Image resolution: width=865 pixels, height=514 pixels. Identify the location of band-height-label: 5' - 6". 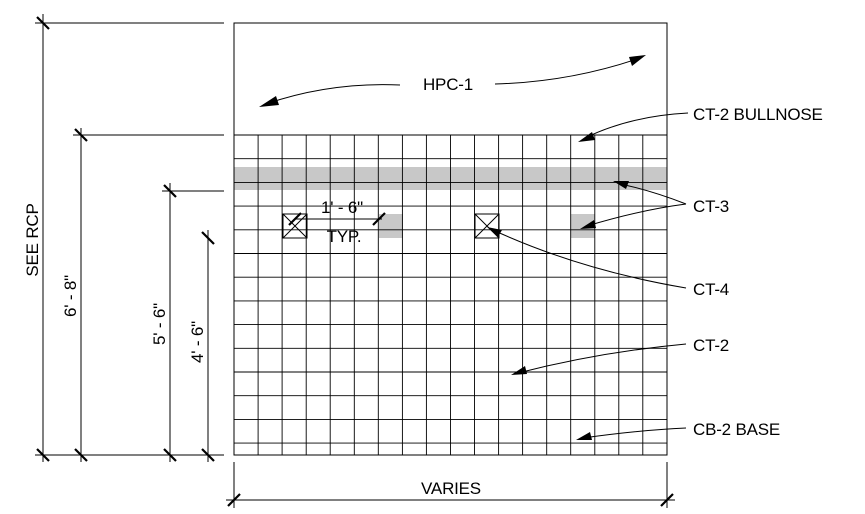
(159, 324).